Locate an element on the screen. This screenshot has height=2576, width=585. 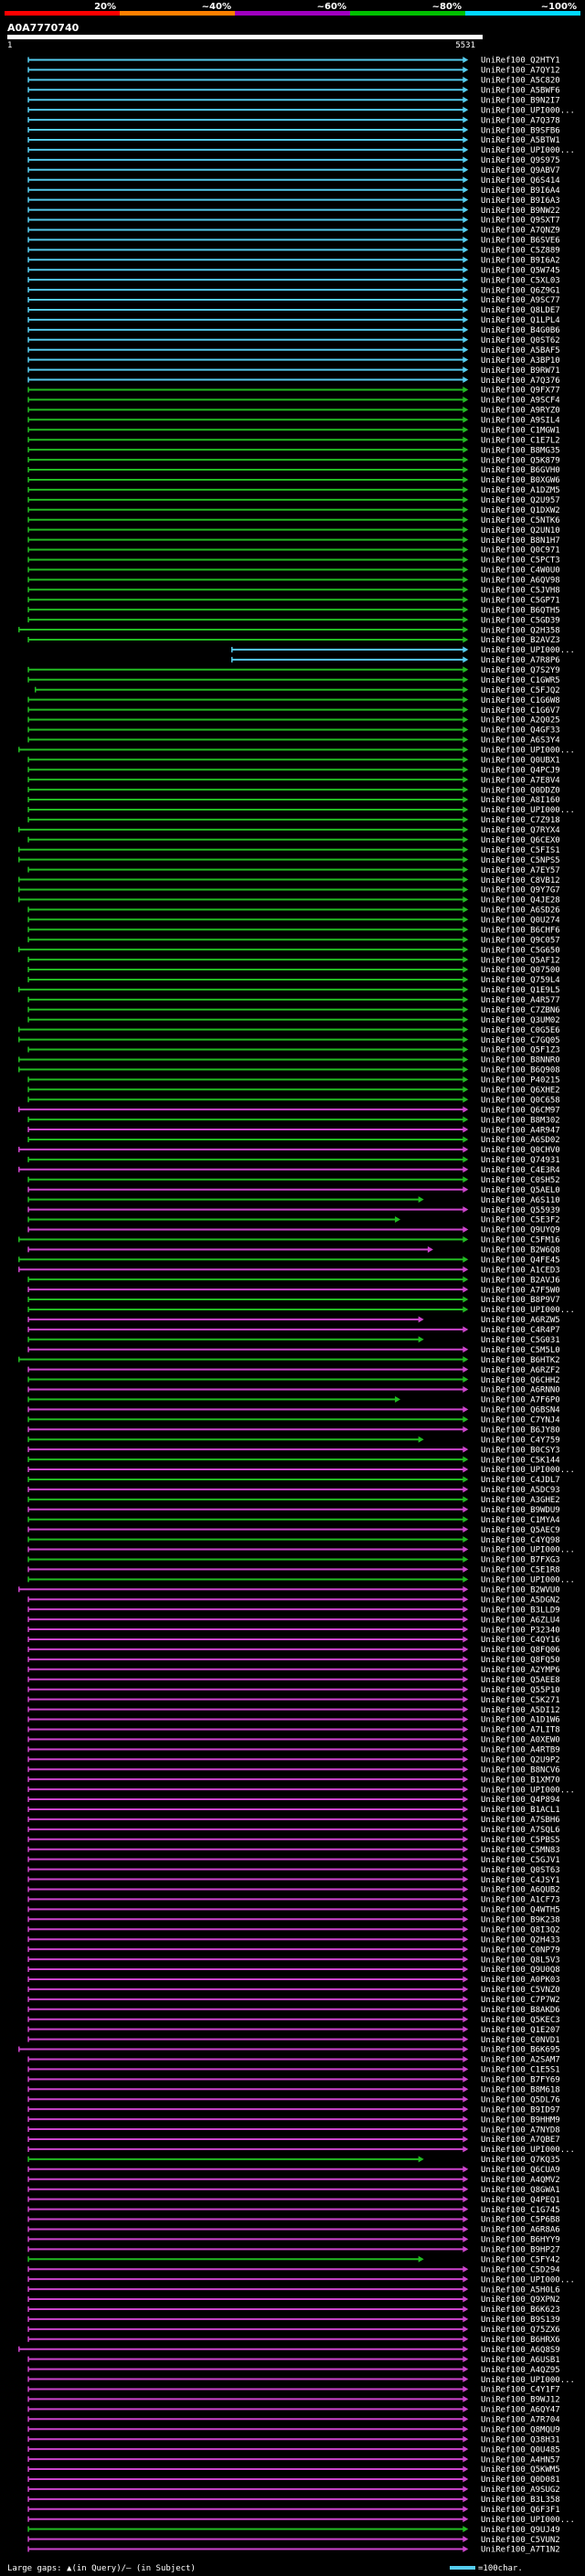
hit-label: UniRef100_A5C820 is located at coordinates (520, 81).